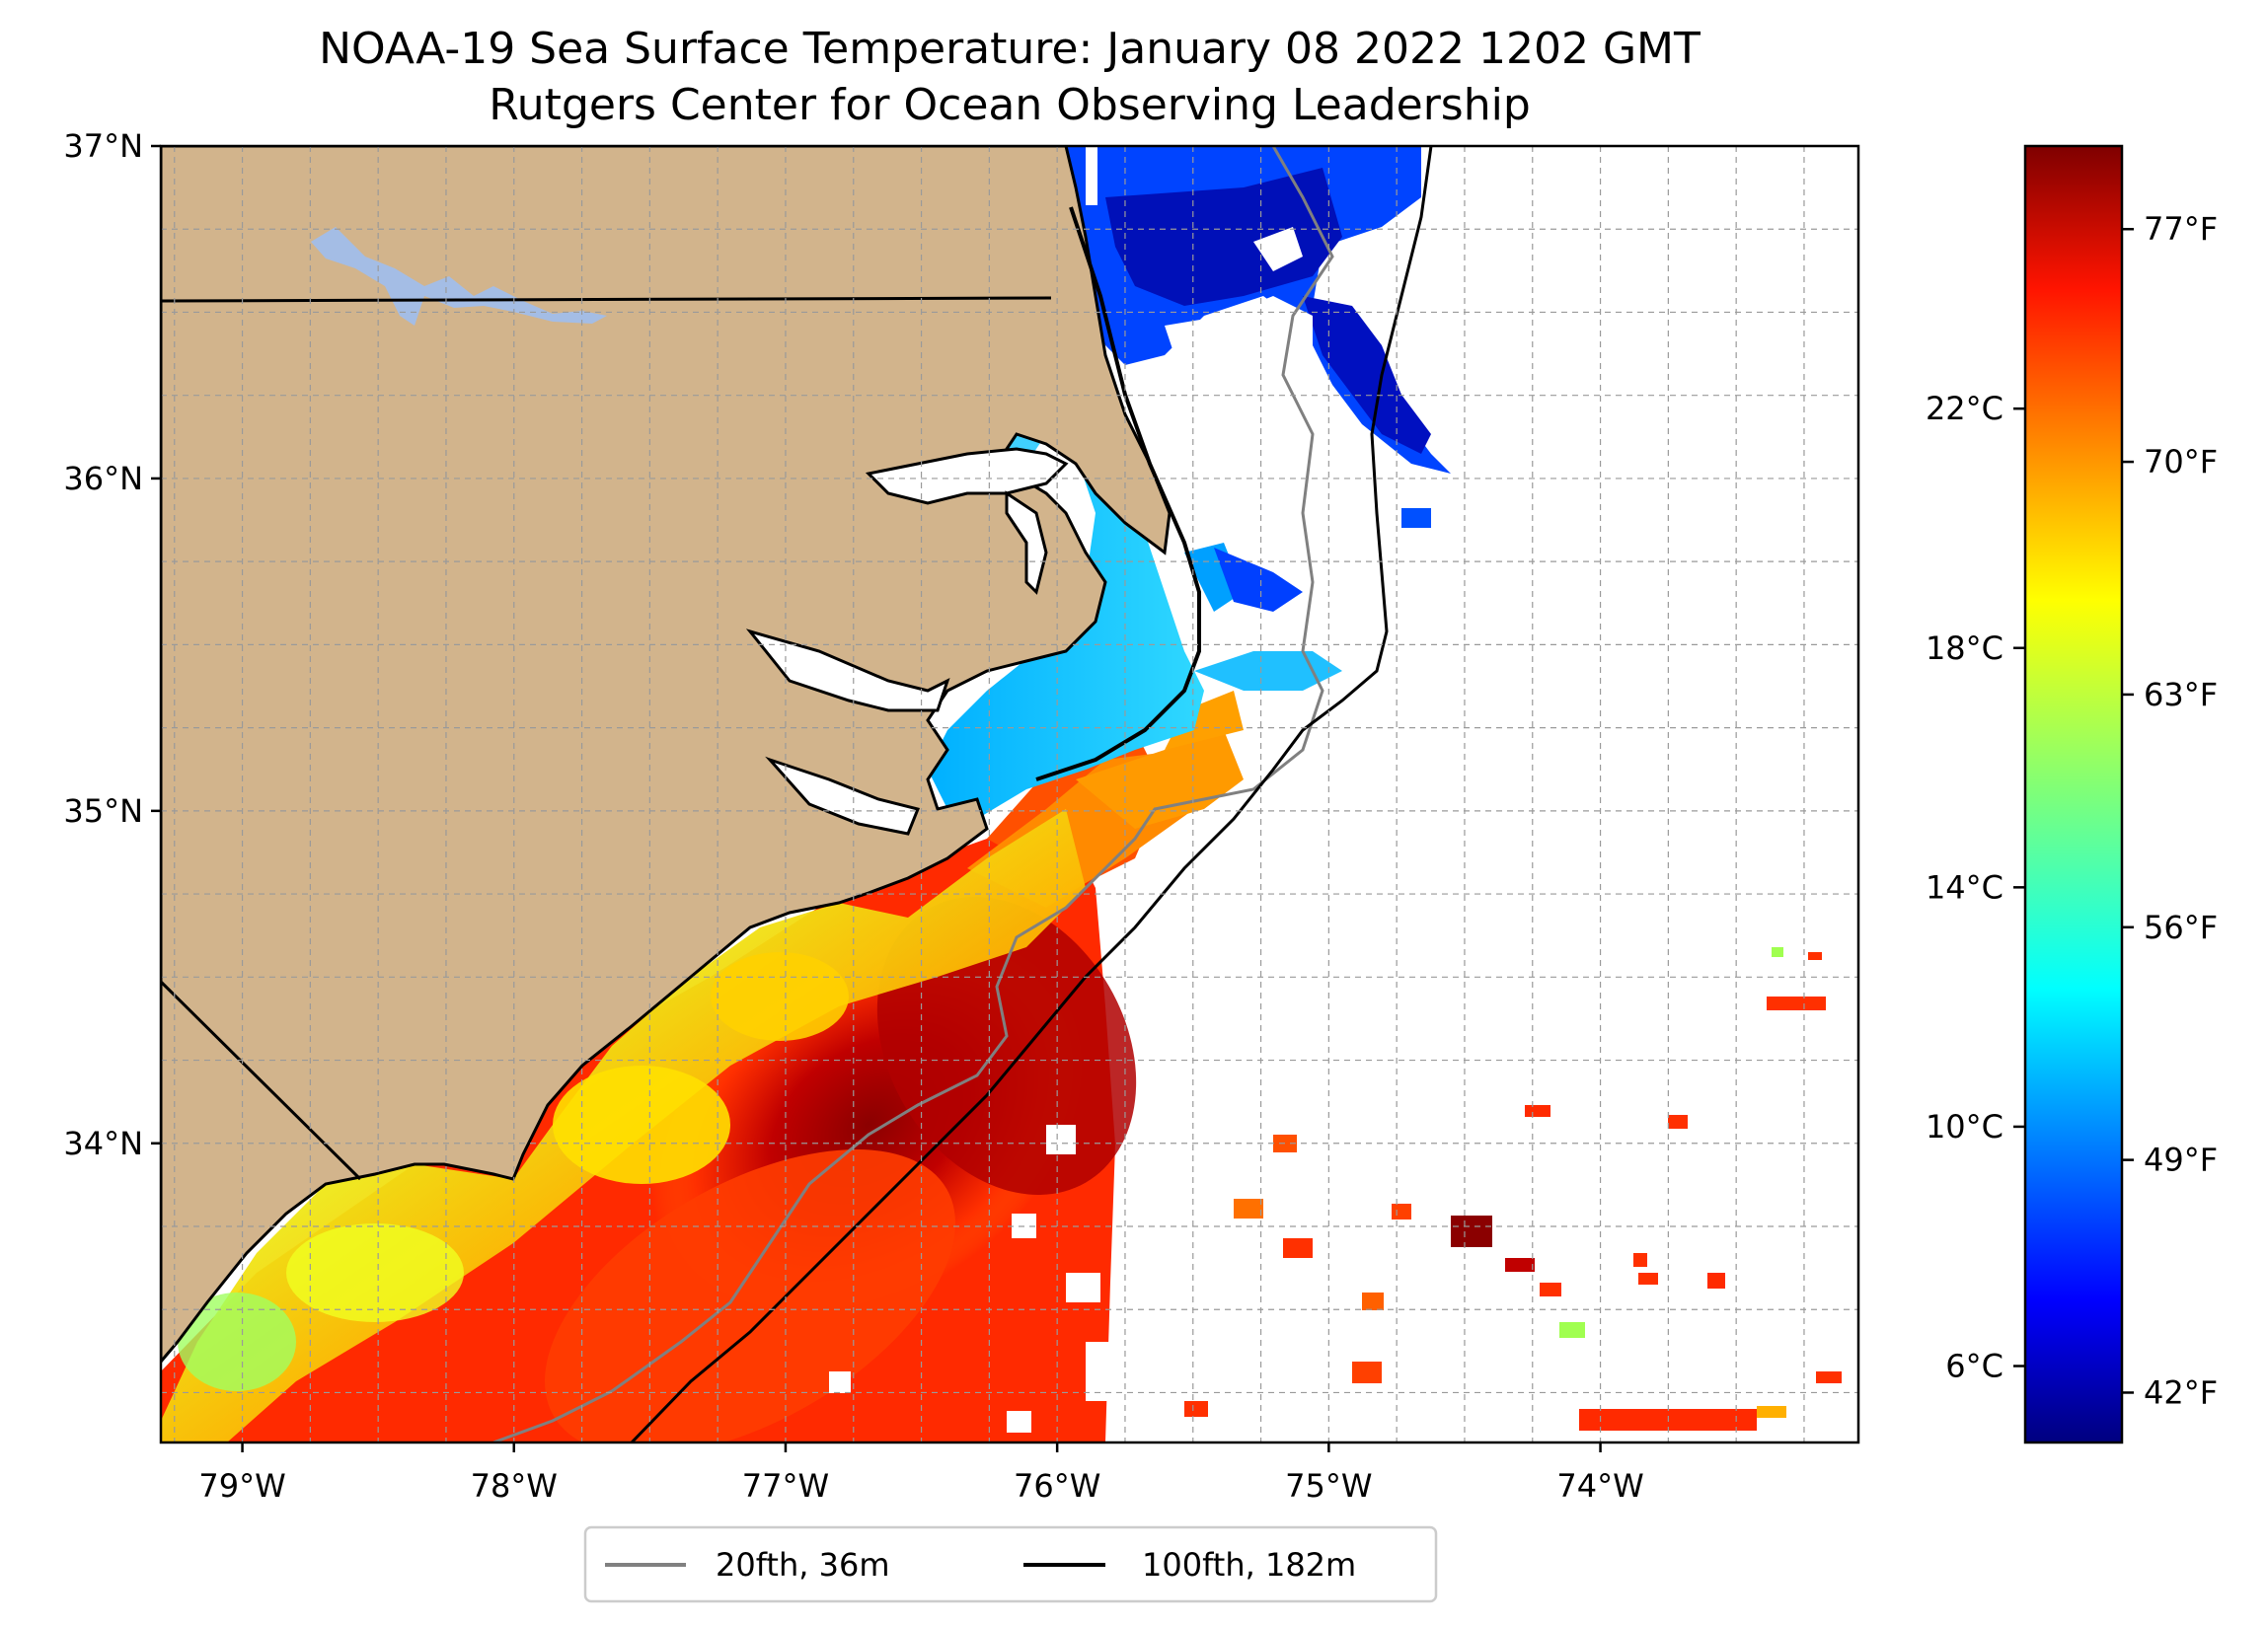 This screenshot has width=2268, height=1626. What do you see at coordinates (459, 276) in the screenshot?
I see `lake-kerr` at bounding box center [459, 276].